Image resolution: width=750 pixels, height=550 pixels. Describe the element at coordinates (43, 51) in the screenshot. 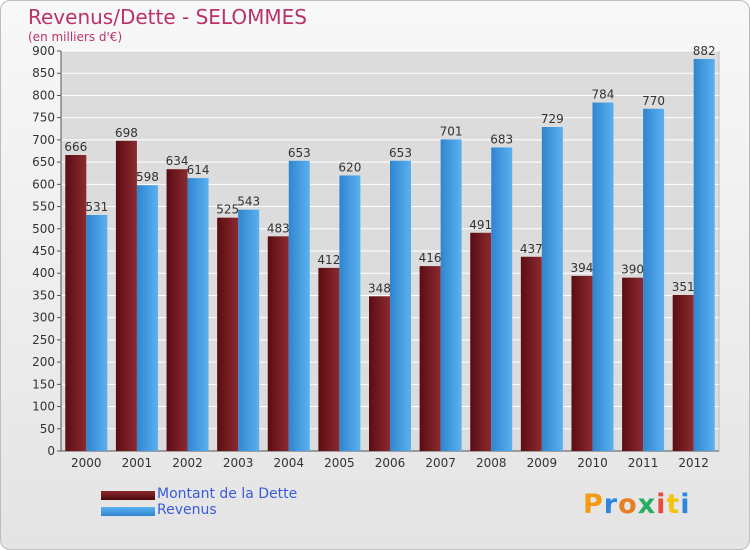

I see `y-tick-label: 900` at that location.